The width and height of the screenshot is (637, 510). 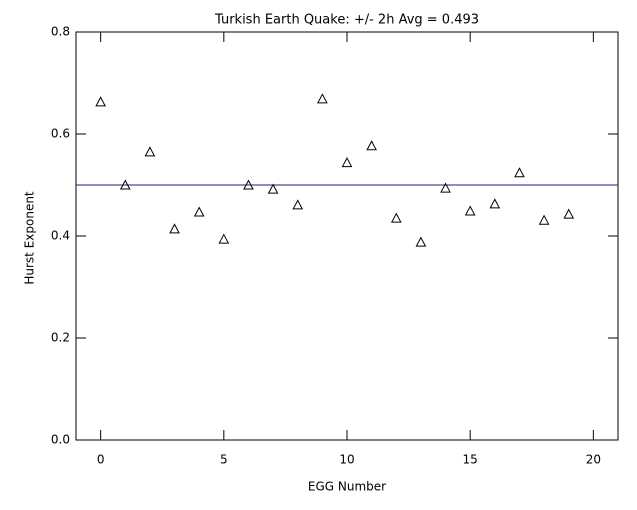 I want to click on x-axis-label: EGG Number, so click(x=347, y=487).